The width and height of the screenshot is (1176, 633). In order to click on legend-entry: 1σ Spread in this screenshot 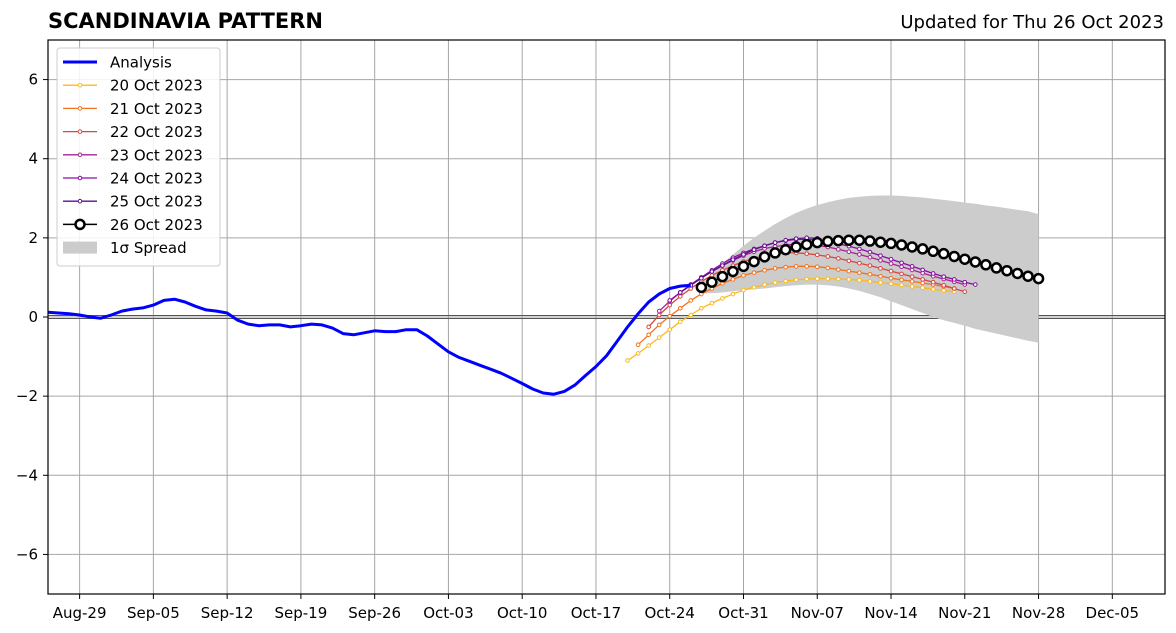, I will do `click(125, 248)`.